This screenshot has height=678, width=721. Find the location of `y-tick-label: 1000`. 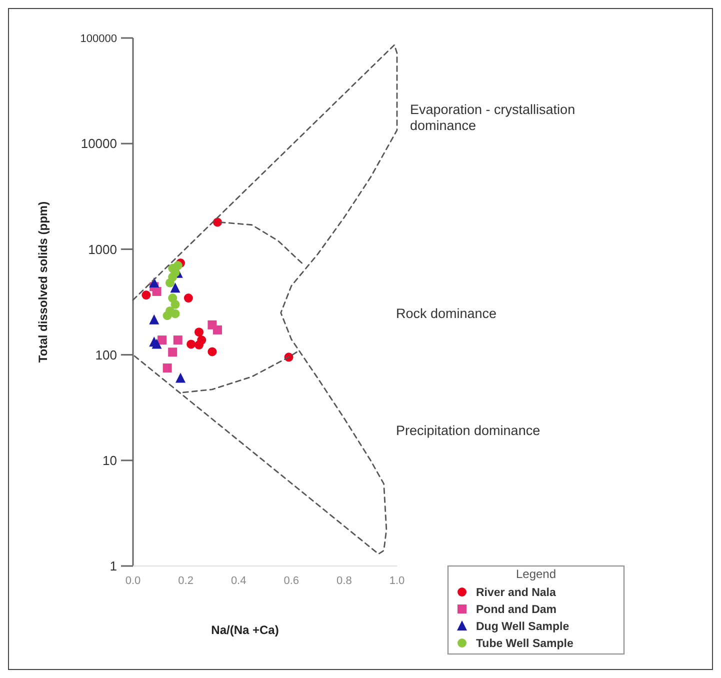

y-tick-label: 1000 is located at coordinates (102, 249).